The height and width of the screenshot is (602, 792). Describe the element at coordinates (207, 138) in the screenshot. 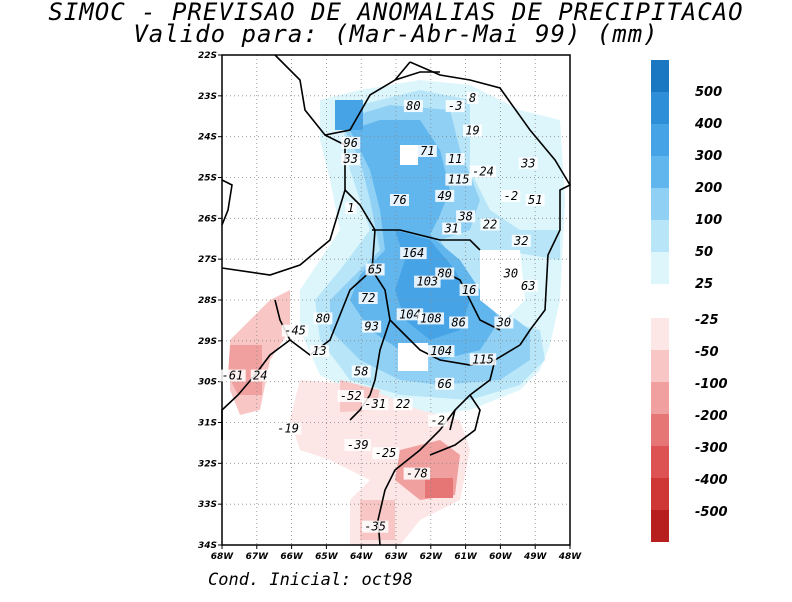

I see `y-tick-label: 24S` at that location.